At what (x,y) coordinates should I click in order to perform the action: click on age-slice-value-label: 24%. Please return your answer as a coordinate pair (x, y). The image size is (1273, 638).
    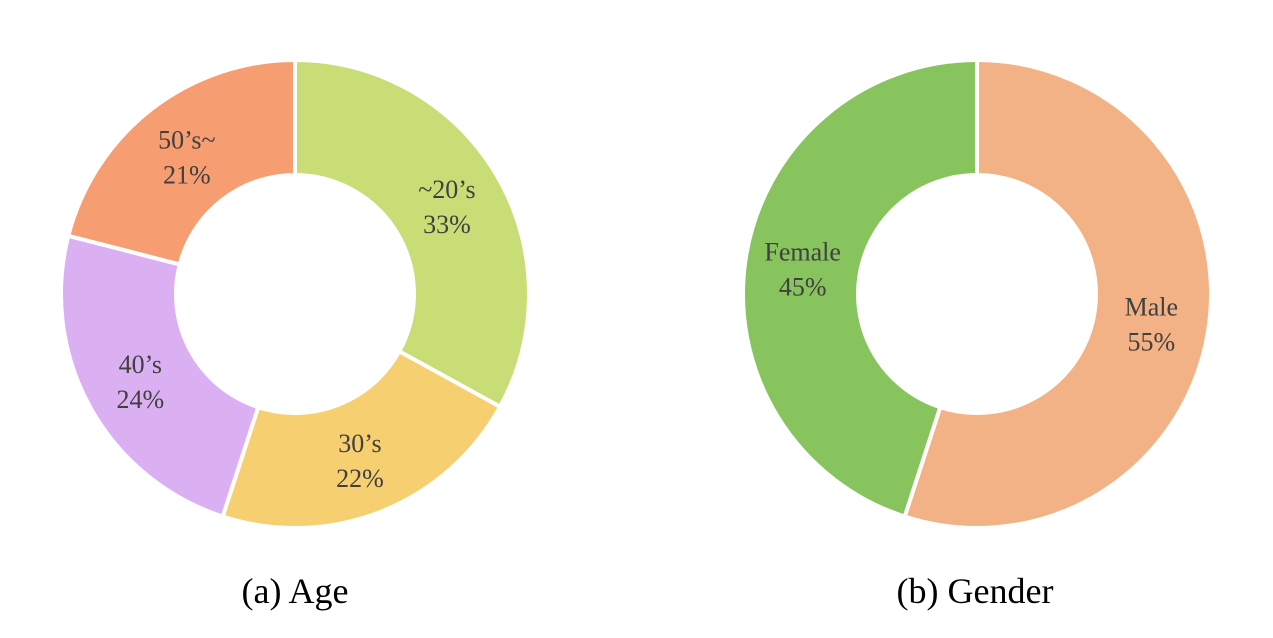
    Looking at the image, I should click on (140, 399).